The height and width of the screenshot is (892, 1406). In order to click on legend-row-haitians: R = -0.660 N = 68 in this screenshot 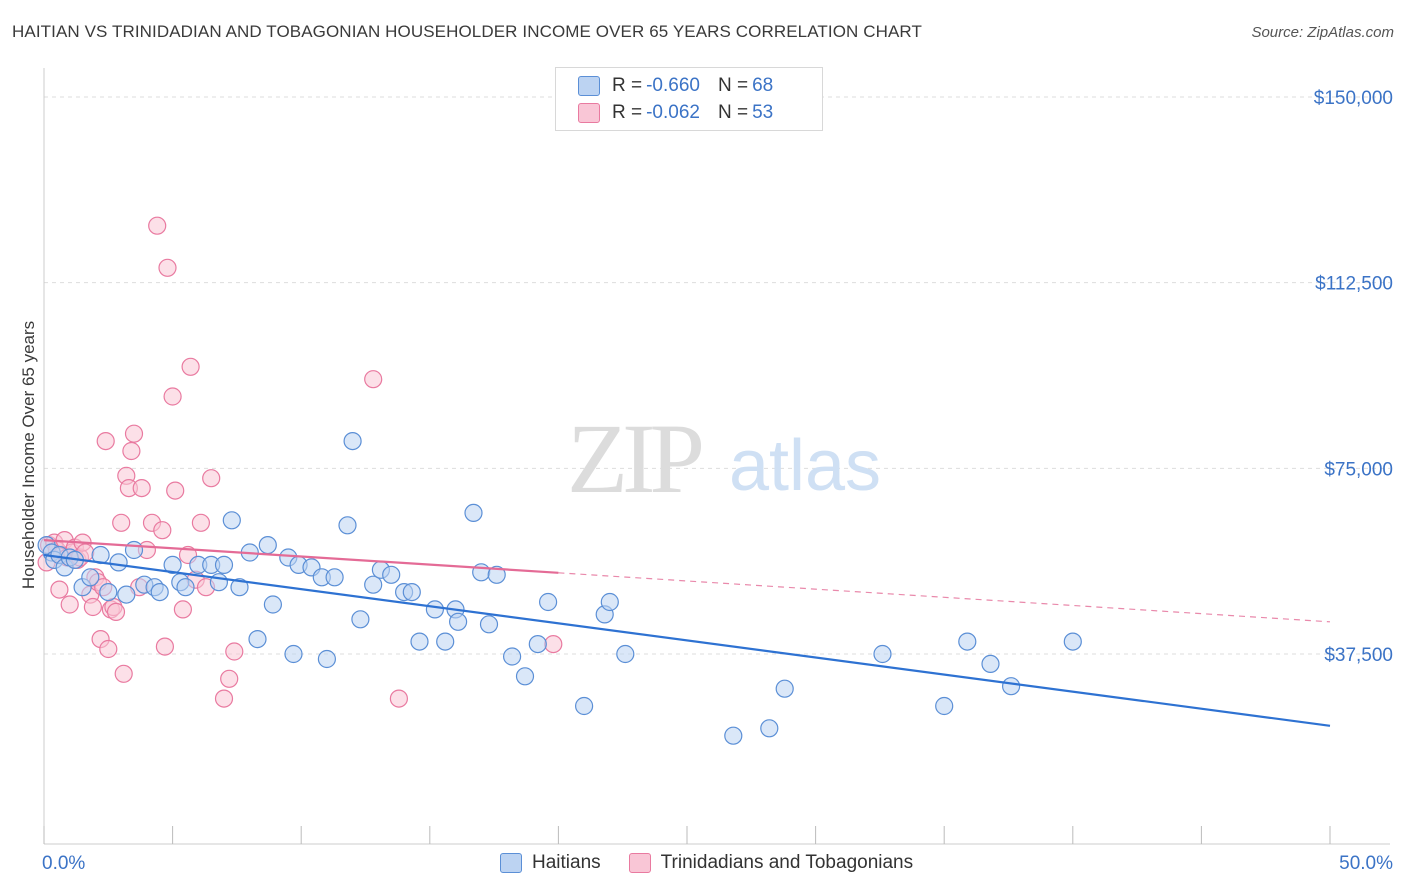, I will do `click(675, 86)`.